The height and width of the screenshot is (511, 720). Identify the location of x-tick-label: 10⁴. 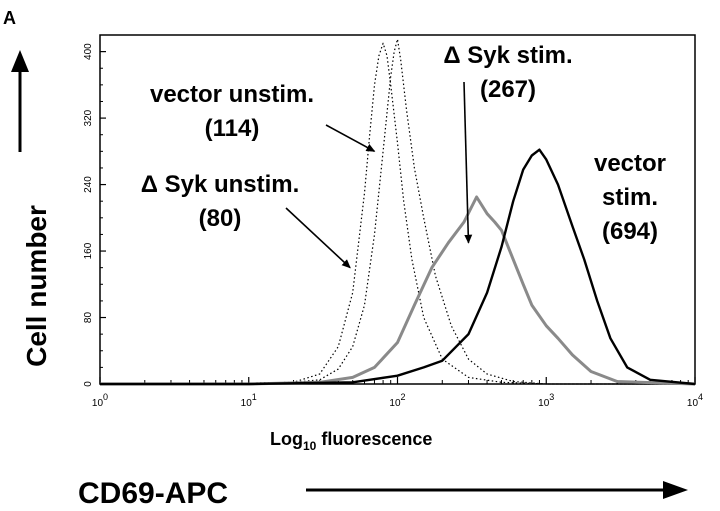
(695, 400).